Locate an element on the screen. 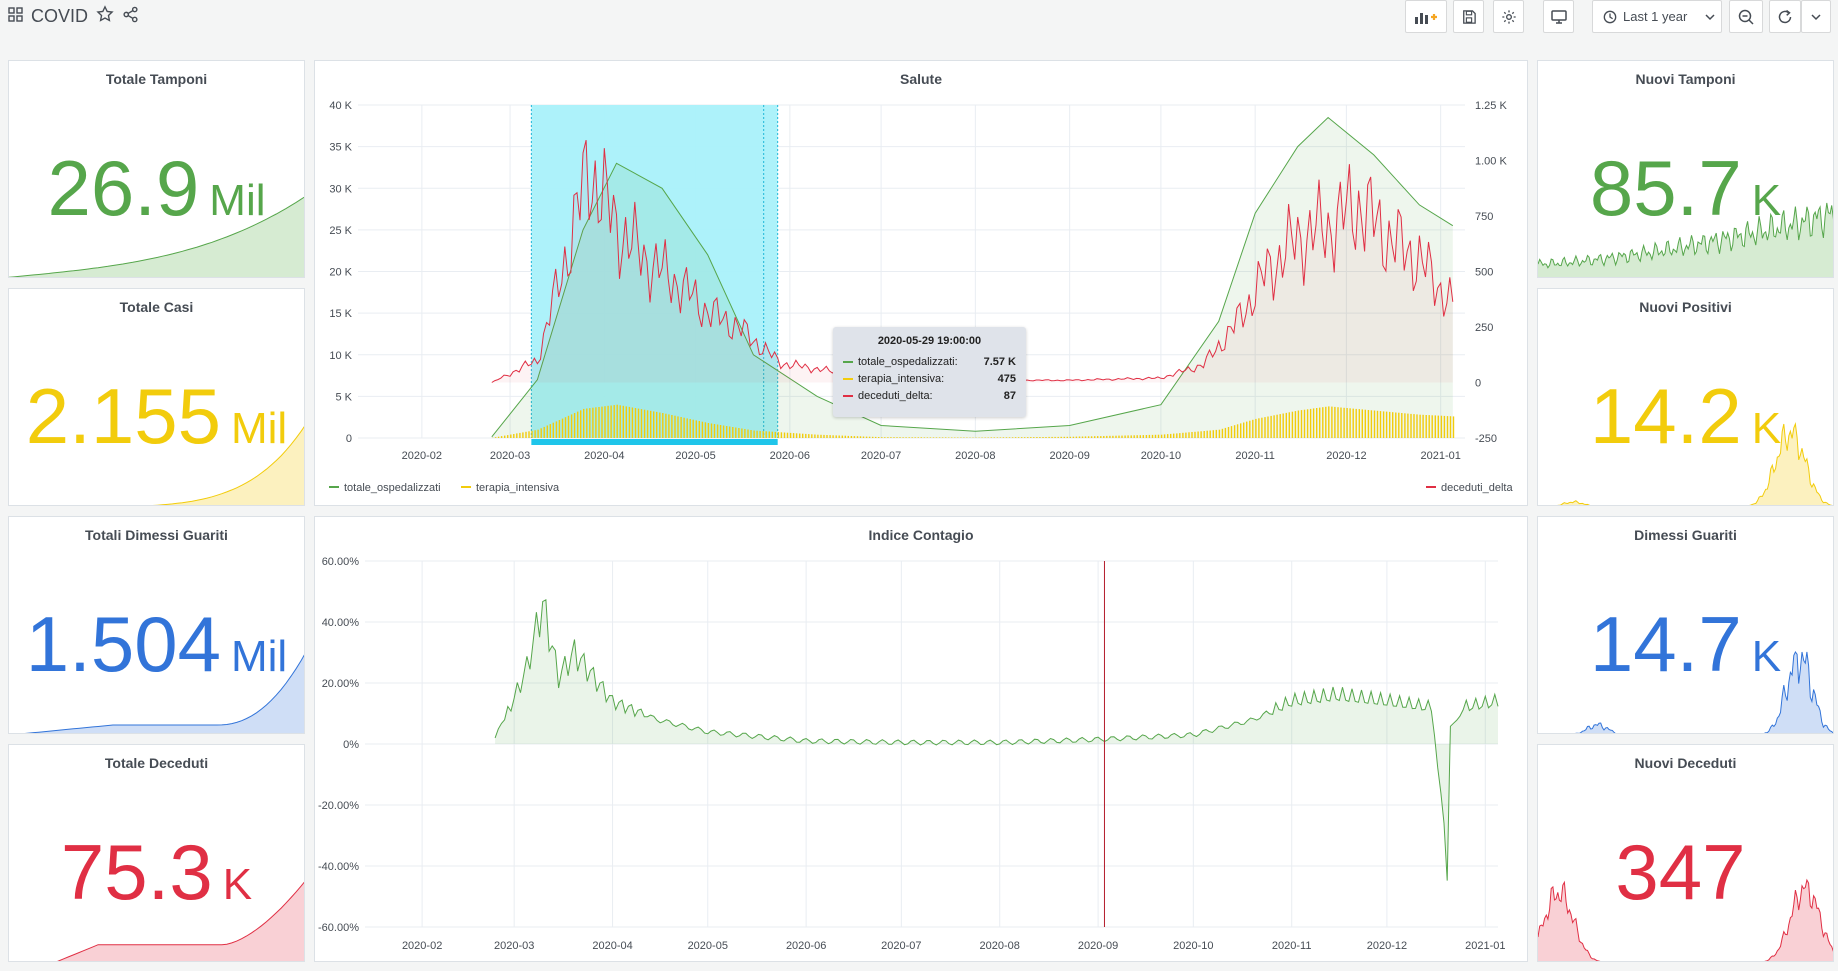  panel-title: Totale Deceduti is located at coordinates (156, 763).